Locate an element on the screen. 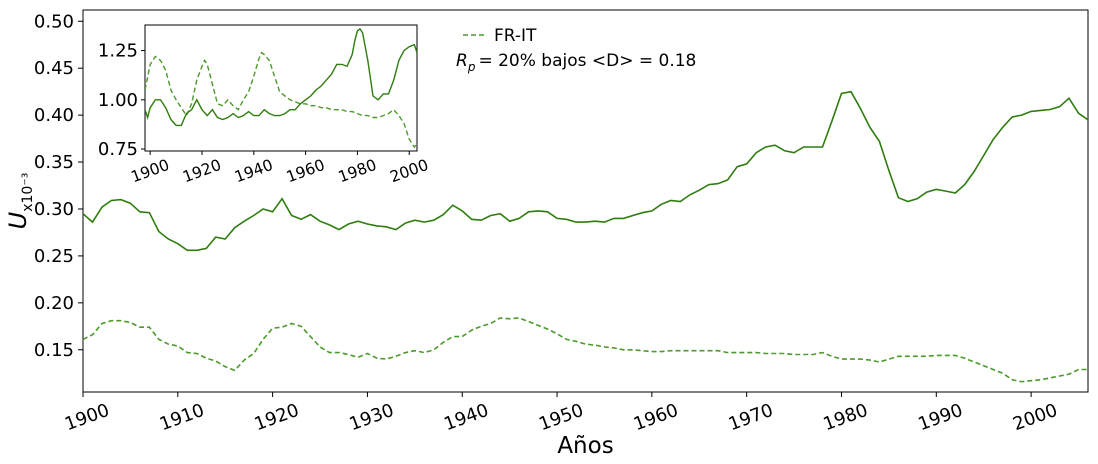 This screenshot has height=464, width=1098. x-tick-label: 1940 is located at coordinates (466, 417).